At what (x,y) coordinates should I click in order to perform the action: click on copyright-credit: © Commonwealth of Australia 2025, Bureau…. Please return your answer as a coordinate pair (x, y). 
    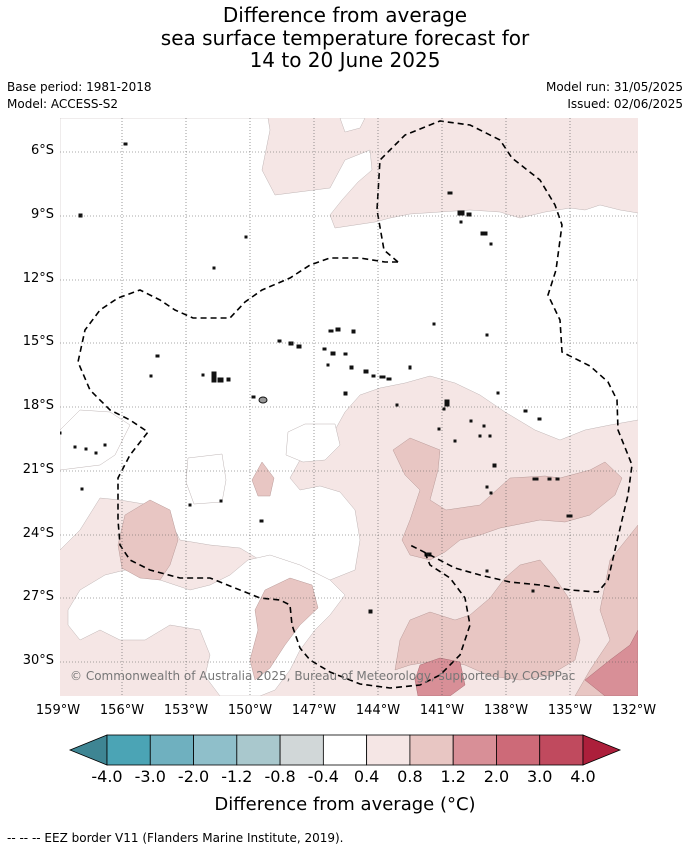
    Looking at the image, I should click on (323, 676).